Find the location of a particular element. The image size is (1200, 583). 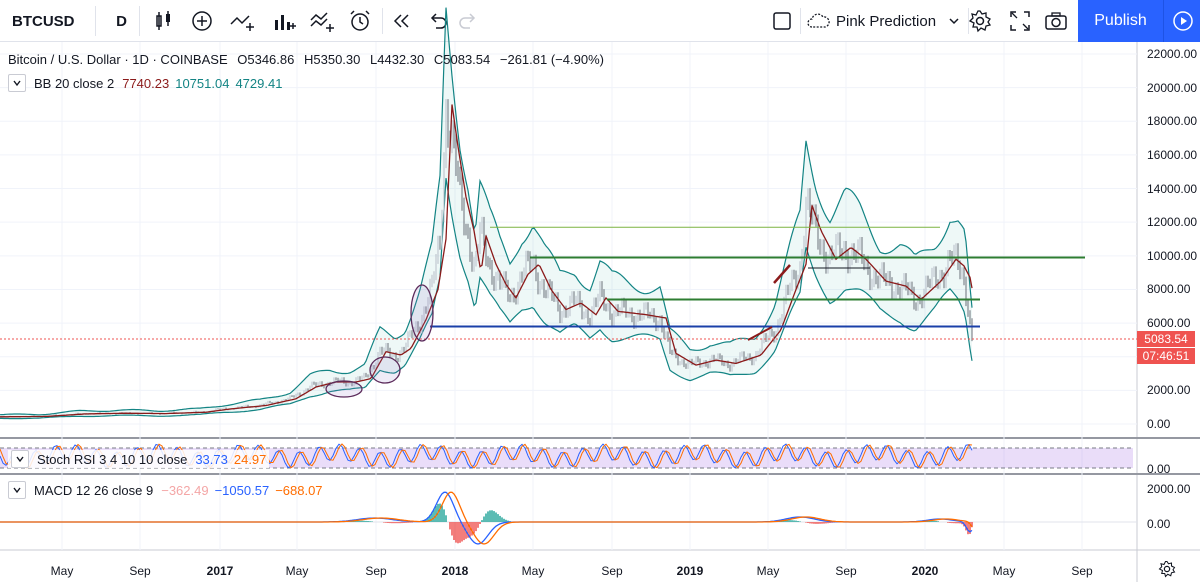

legend-high: H5350.30 is located at coordinates (332, 59).